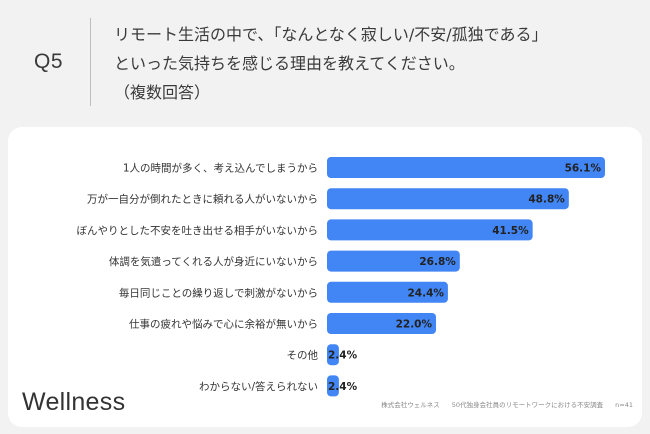  Describe the element at coordinates (437, 262) in the screenshot. I see `data-label: 26.8%` at that location.